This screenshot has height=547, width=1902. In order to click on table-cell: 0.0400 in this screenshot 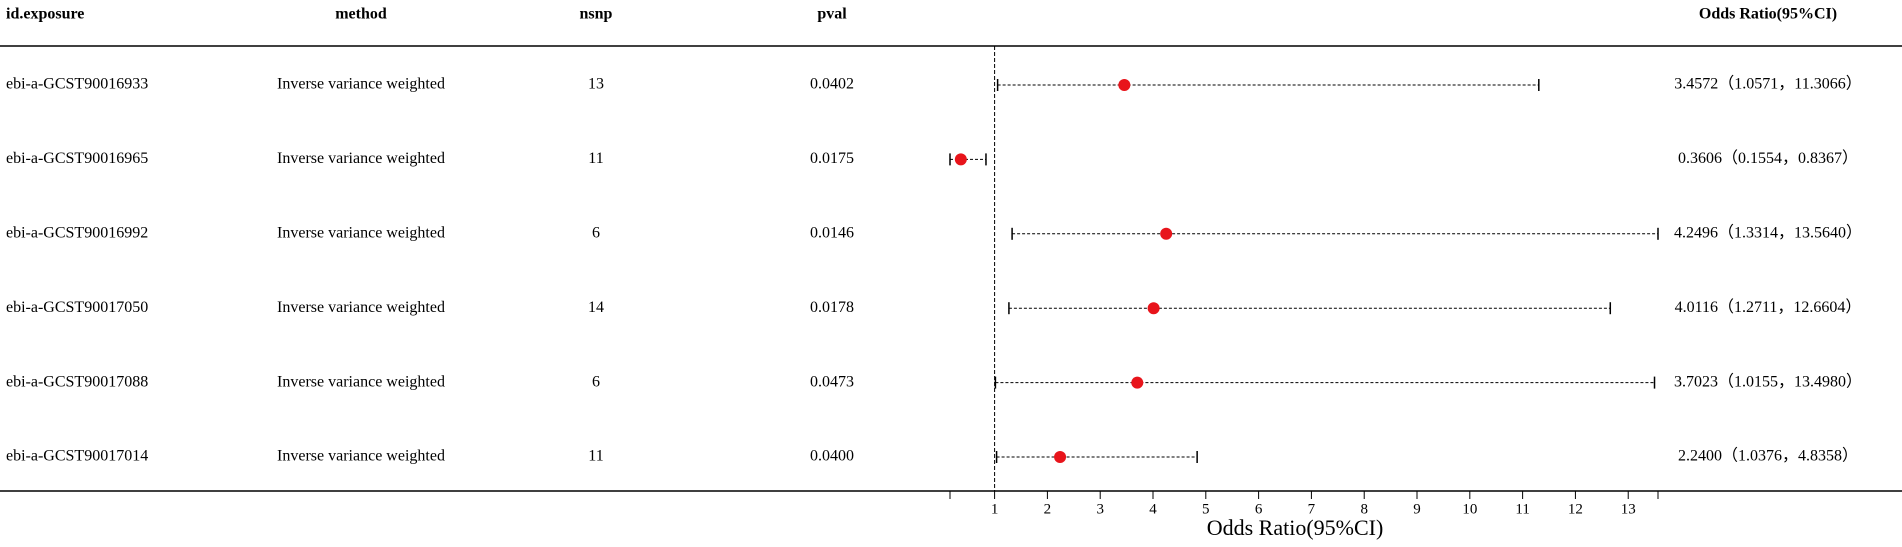, I will do `click(832, 456)`.